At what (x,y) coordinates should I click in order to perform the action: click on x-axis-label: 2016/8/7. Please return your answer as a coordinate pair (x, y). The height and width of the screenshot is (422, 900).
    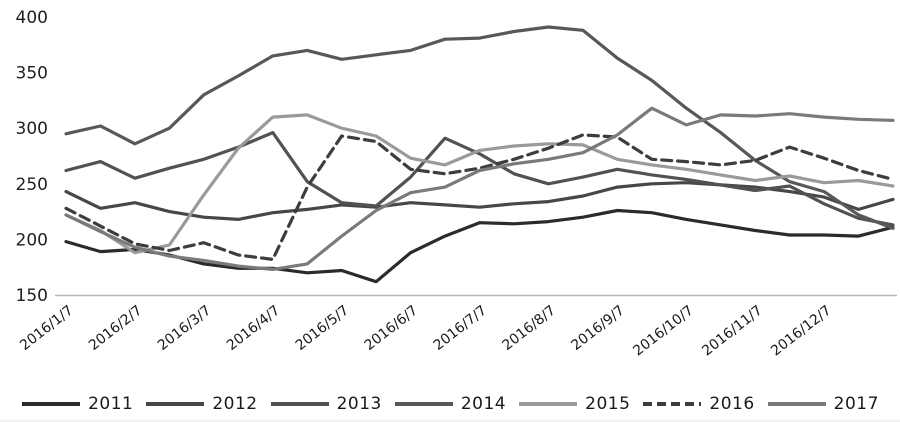
    Looking at the image, I should click on (528, 328).